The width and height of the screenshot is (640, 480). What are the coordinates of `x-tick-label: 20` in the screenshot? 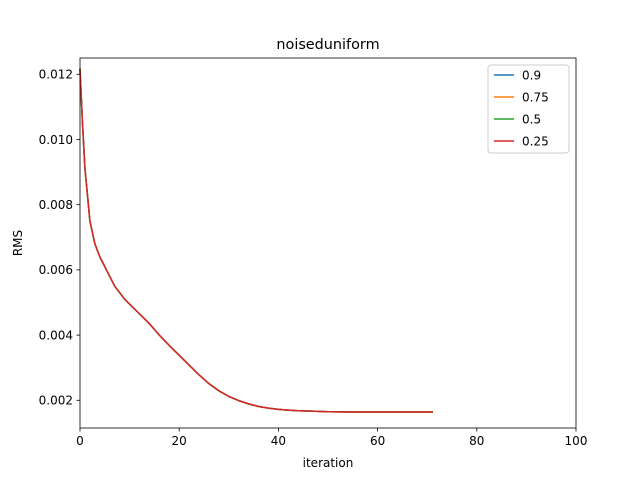 It's located at (179, 441).